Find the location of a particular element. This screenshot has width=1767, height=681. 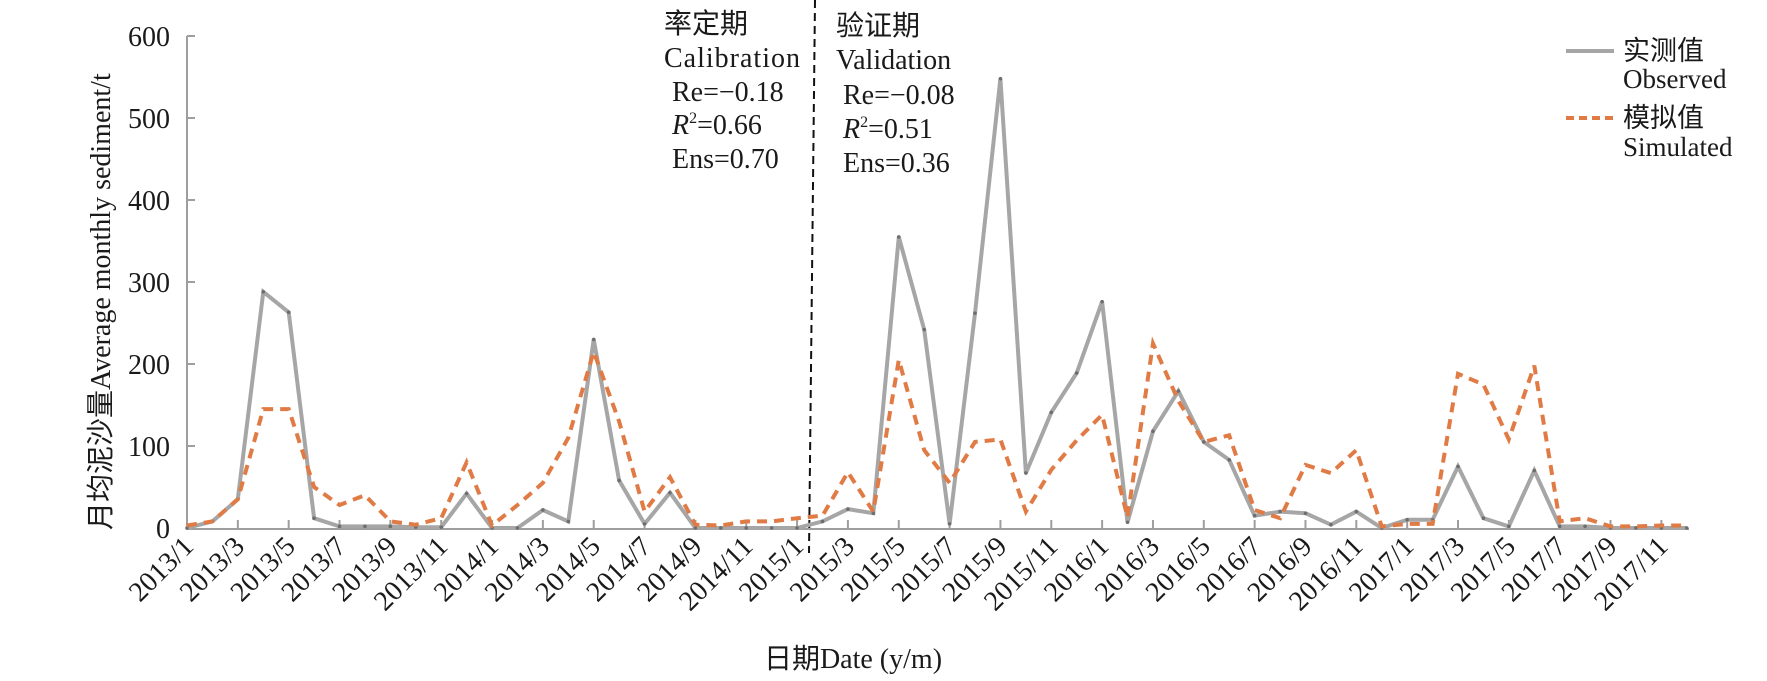

y-tick-label: 500 is located at coordinates (149, 119).